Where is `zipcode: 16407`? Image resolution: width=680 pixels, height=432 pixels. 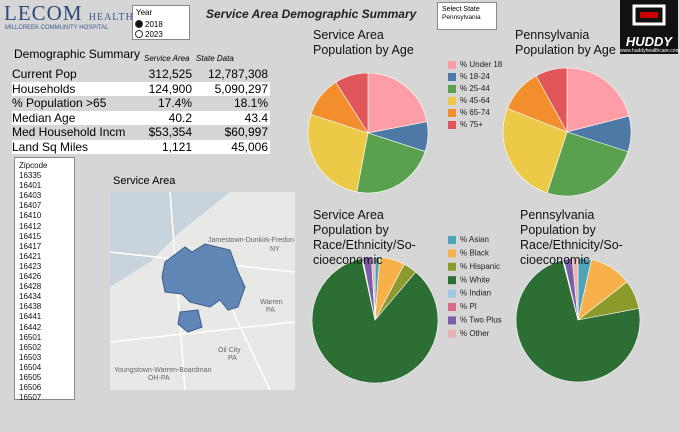
zipcode: 16407 is located at coordinates (30, 206).